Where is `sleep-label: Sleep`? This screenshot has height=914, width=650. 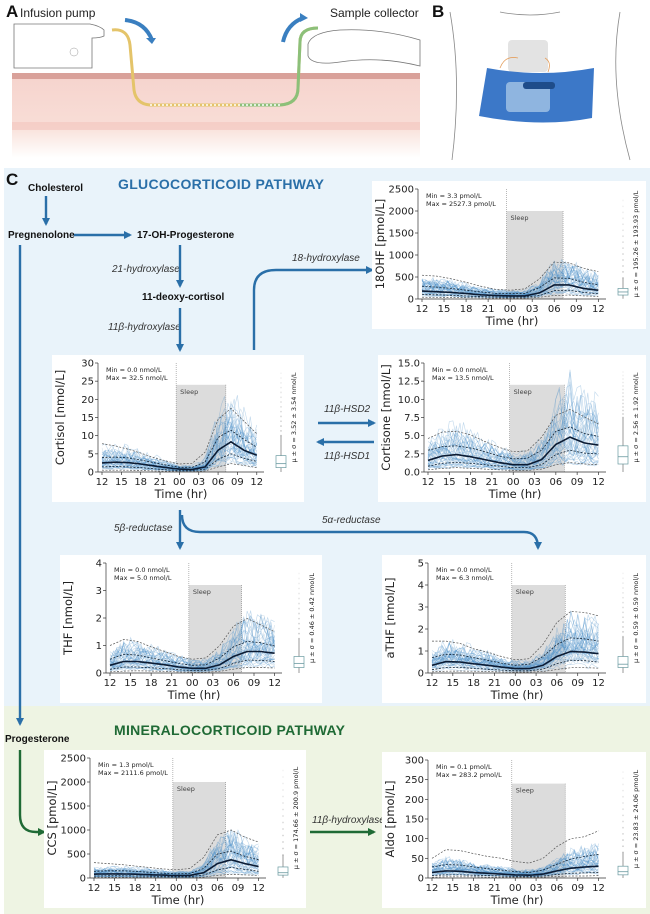
sleep-label: Sleep is located at coordinates (189, 392).